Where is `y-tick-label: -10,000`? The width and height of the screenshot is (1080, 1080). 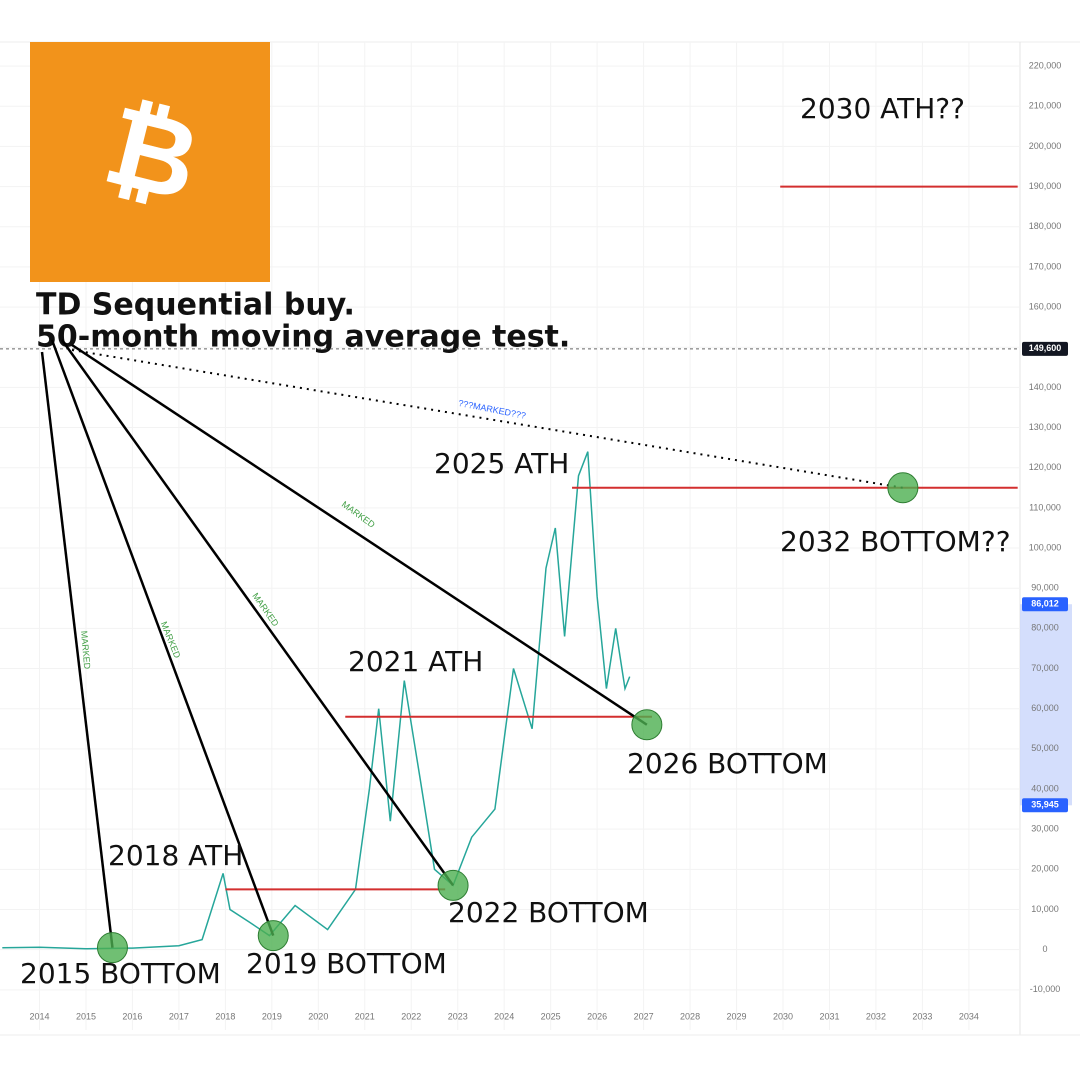
y-tick-label: -10,000 is located at coordinates (1045, 989).